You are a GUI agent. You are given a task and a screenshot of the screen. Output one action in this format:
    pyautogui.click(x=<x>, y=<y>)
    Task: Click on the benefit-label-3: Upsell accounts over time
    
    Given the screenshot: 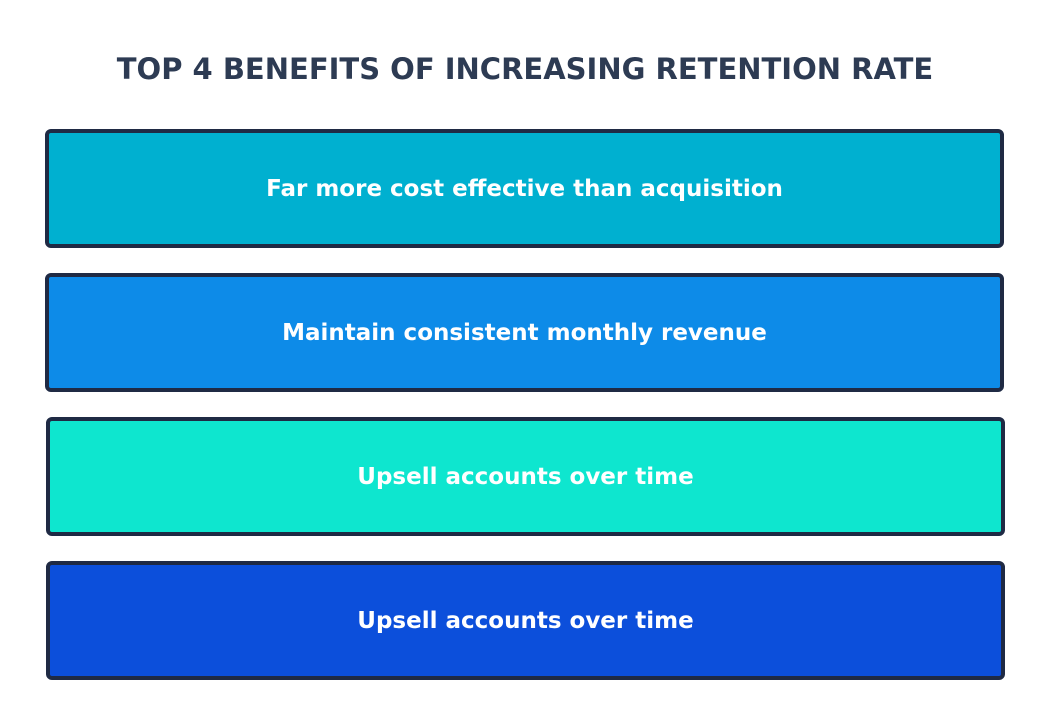 What is the action you would take?
    pyautogui.click(x=525, y=476)
    